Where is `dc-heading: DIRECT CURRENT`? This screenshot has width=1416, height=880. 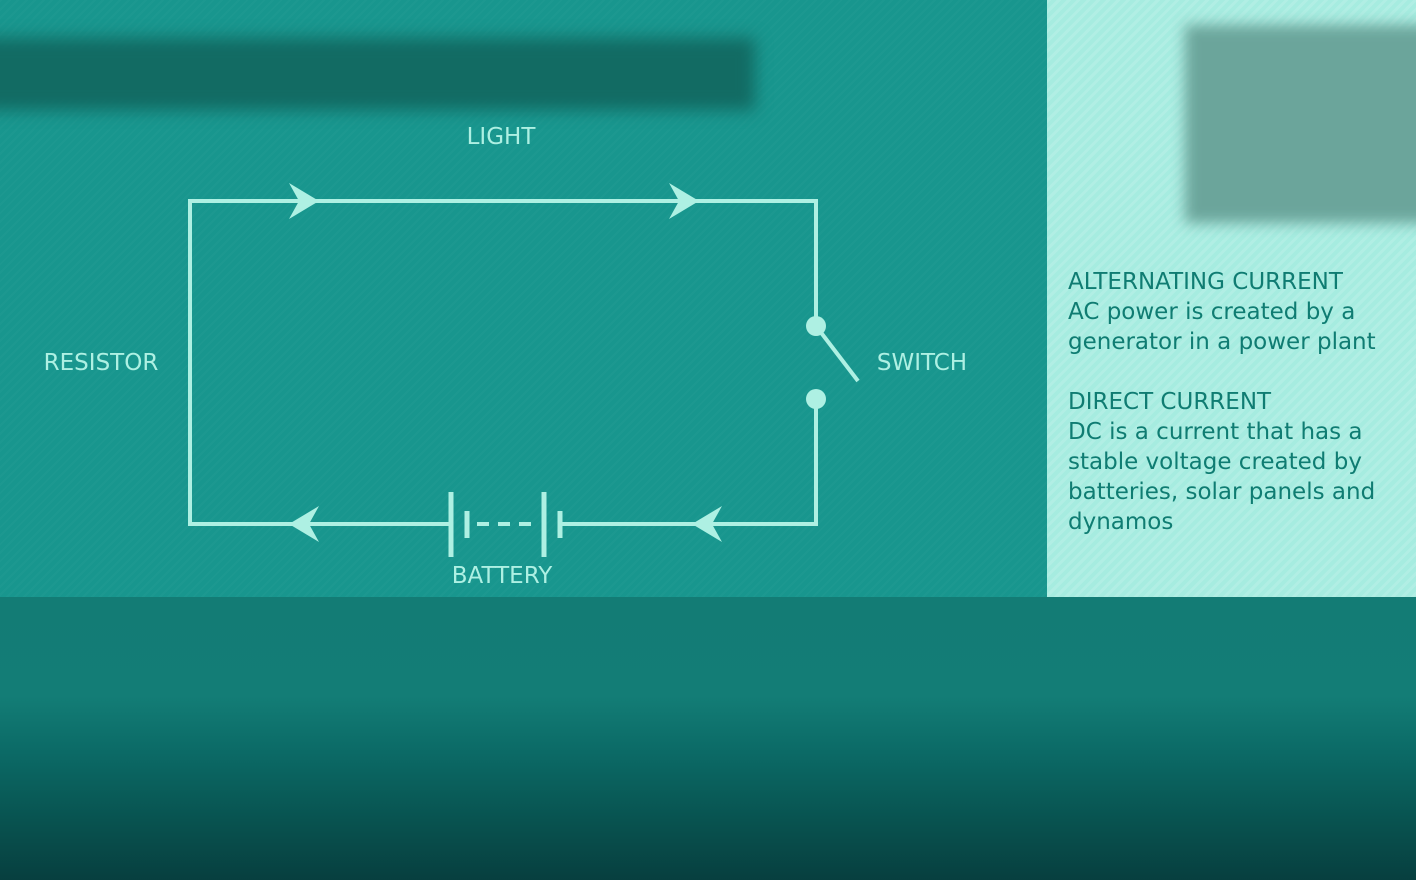
dc-heading: DIRECT CURRENT is located at coordinates (1170, 402).